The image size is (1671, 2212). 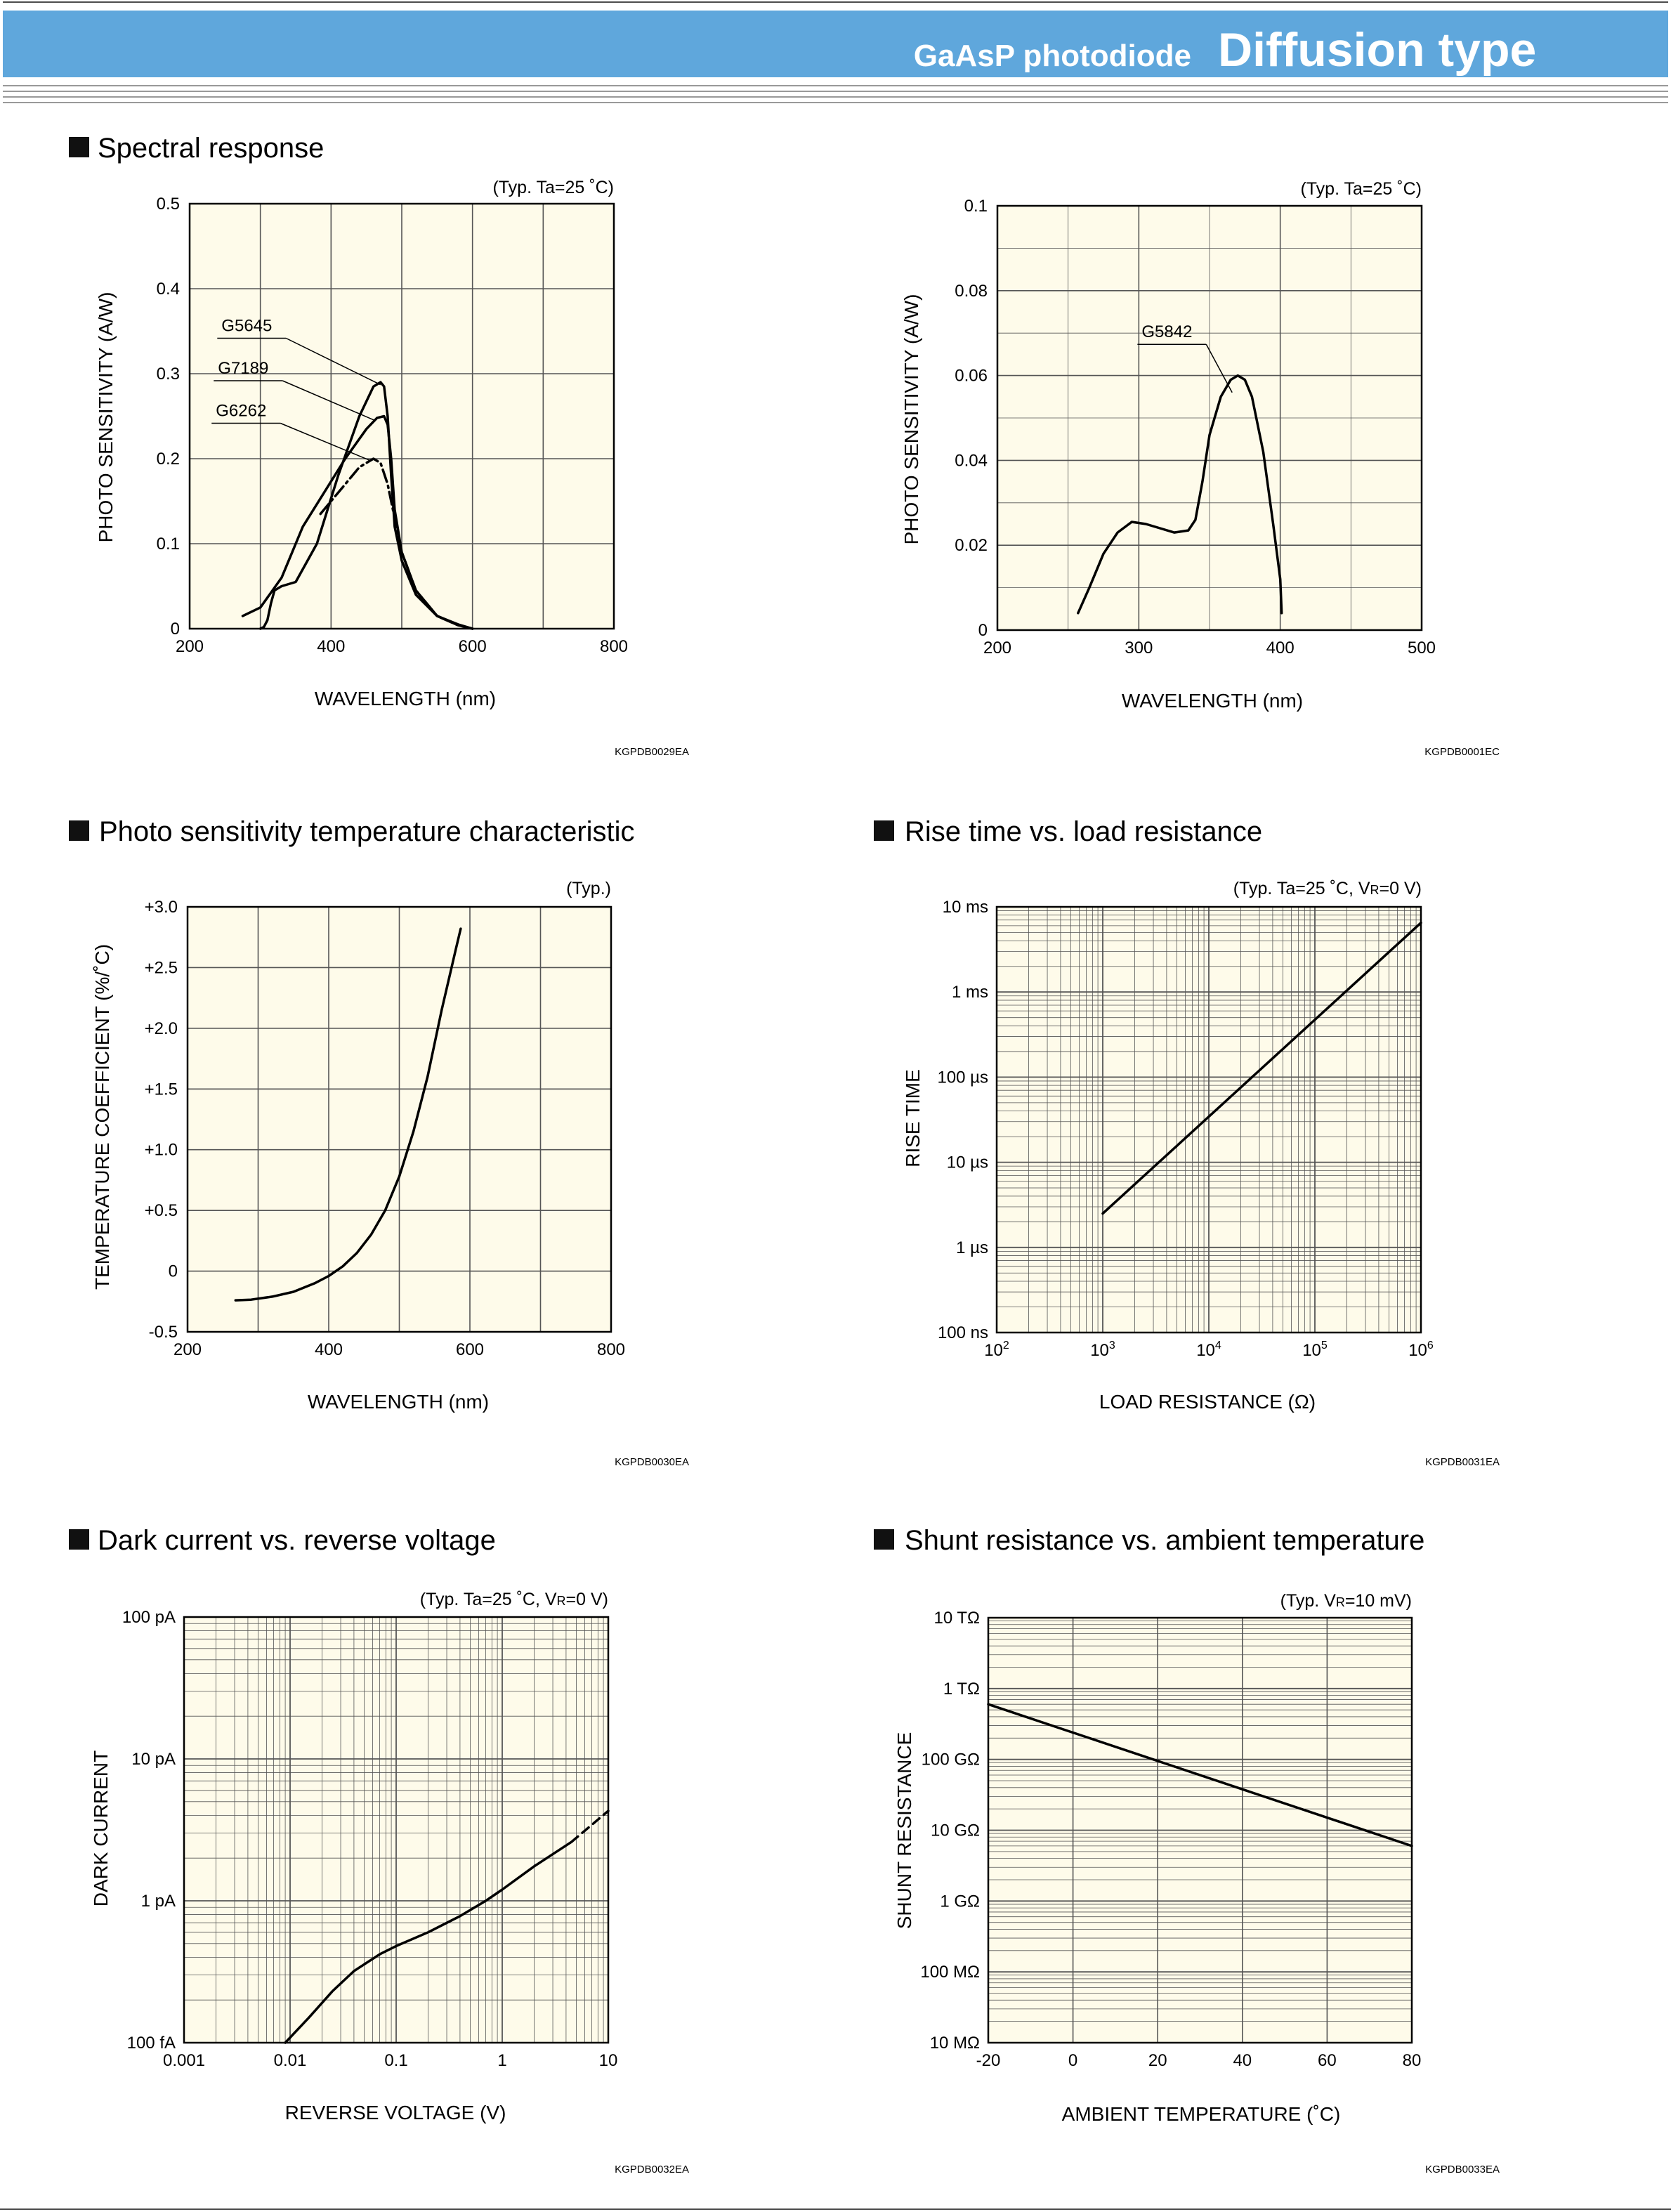 I want to click on tick-label: 0.5, so click(x=169, y=204).